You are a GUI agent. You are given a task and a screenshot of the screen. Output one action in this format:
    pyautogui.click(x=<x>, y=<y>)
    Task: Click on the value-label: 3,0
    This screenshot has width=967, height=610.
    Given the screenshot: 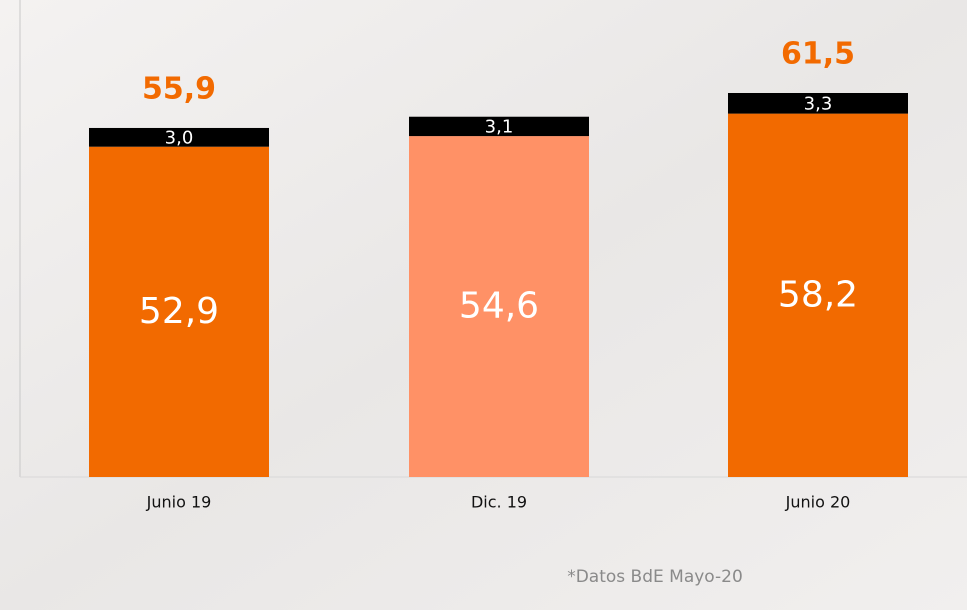 What is the action you would take?
    pyautogui.click(x=179, y=137)
    